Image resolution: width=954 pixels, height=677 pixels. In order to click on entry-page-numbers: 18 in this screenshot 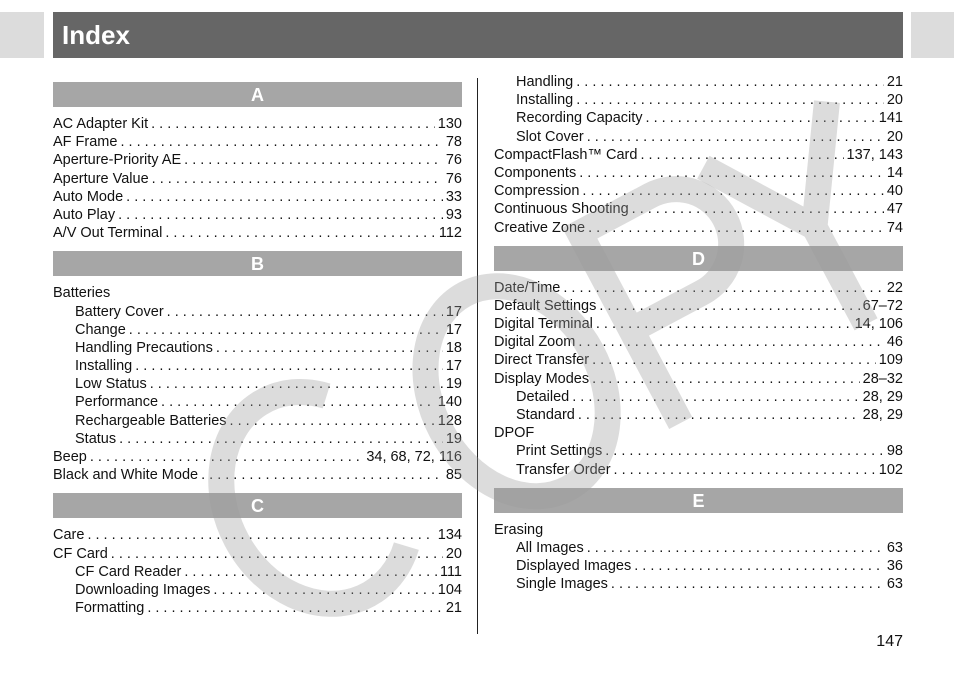, I will do `click(453, 347)`.